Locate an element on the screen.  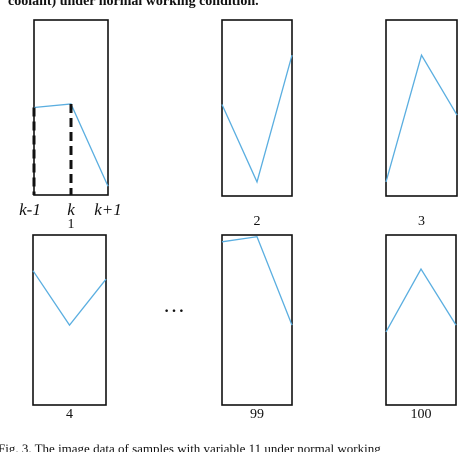
header-fragment: coolant) under normal working condition. is located at coordinates (133, 4).